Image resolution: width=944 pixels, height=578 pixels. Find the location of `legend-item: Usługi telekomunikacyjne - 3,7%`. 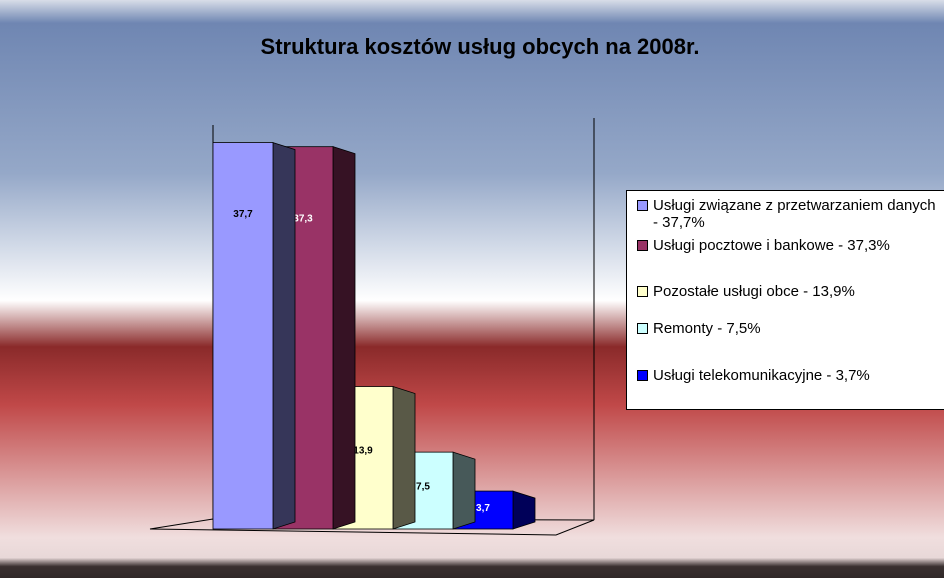

legend-item: Usługi telekomunikacyjne - 3,7% is located at coordinates (789, 375).